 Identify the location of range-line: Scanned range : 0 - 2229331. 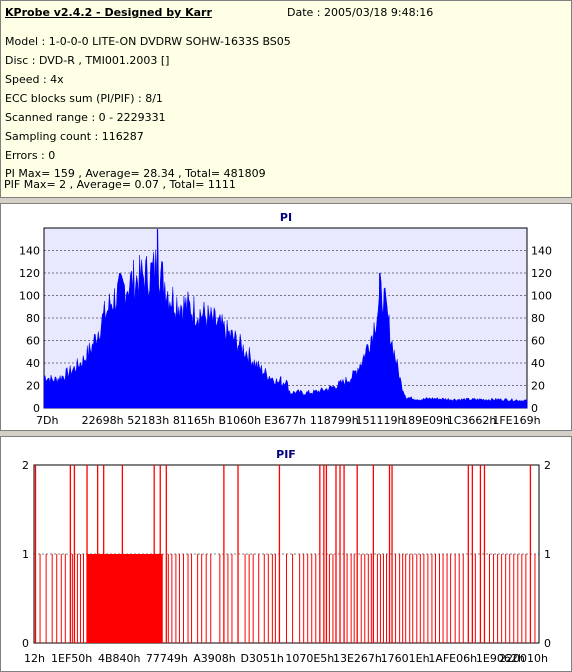
(85, 117).